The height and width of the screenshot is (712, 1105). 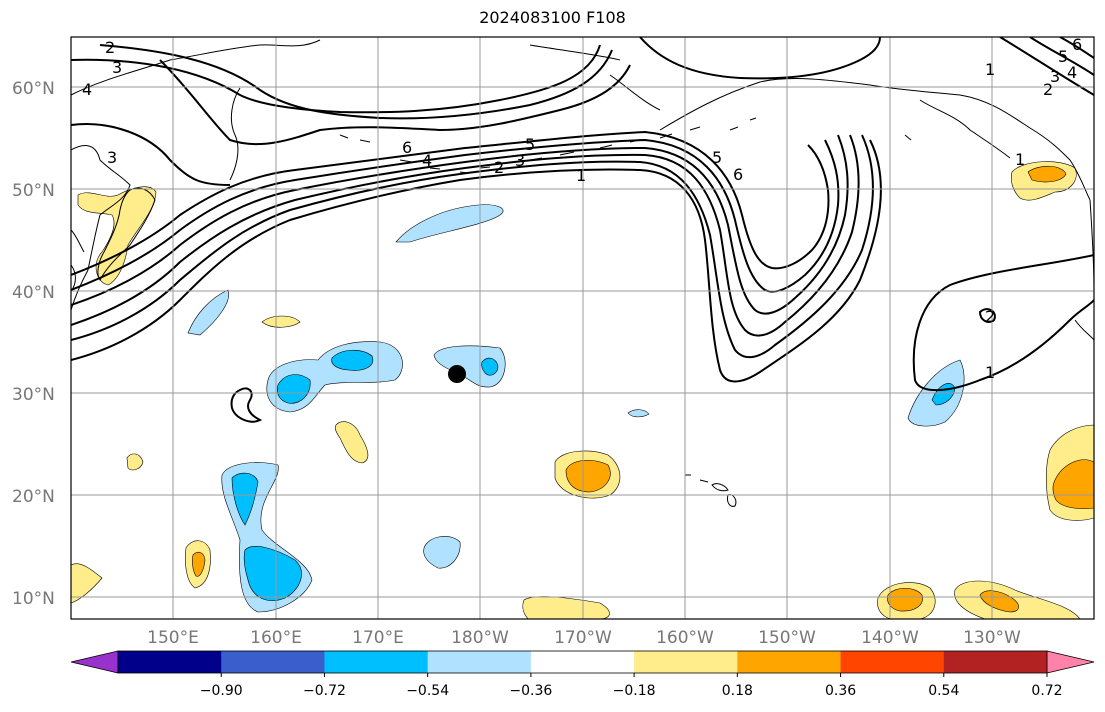 I want to click on colorbar-tick-label: 0.54, so click(x=943, y=691).